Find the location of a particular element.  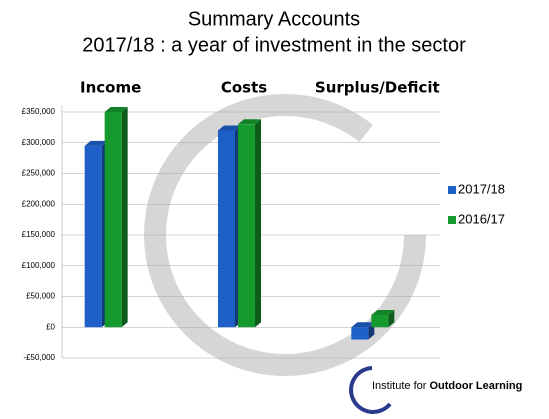

y-tick-label: £50,000 is located at coordinates (40, 296).